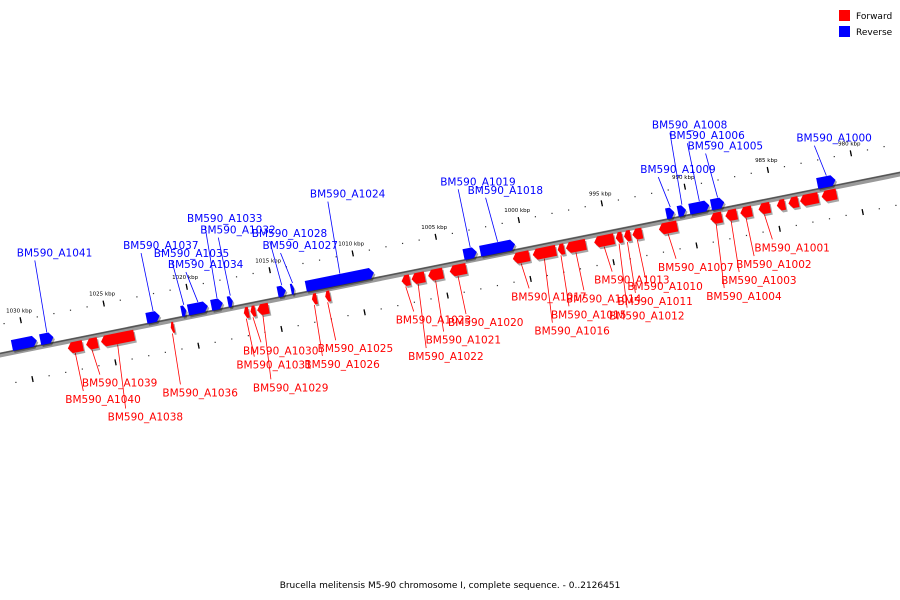  What do you see at coordinates (300, 246) in the screenshot?
I see `gene-label: BM590_A1027` at bounding box center [300, 246].